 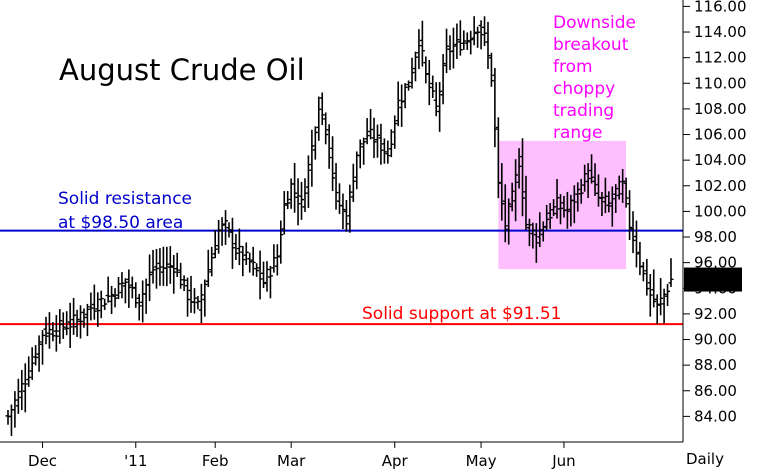 What do you see at coordinates (720, 7) in the screenshot?
I see `y-tick-label: 116.00` at bounding box center [720, 7].